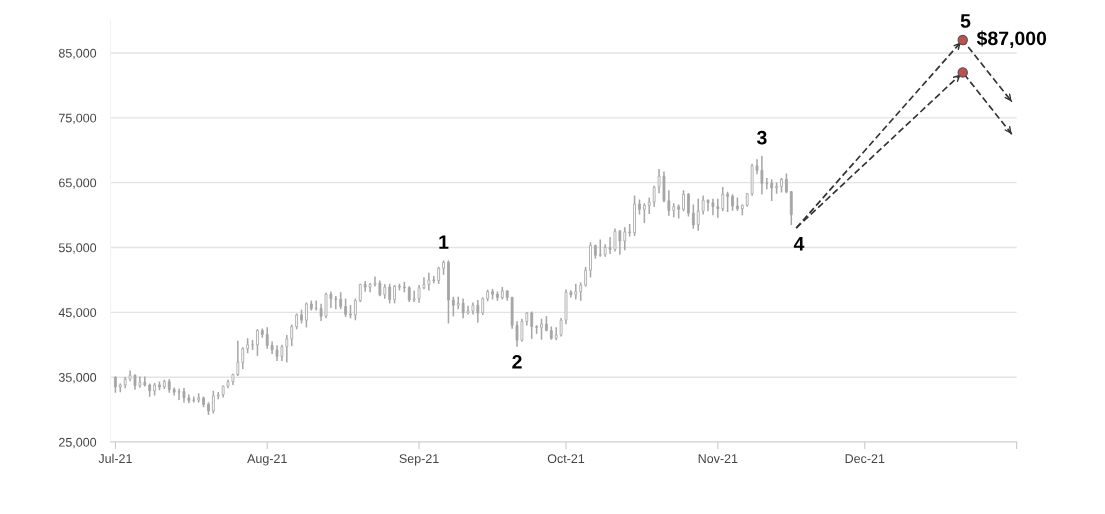 This screenshot has width=1105, height=514. Describe the element at coordinates (865, 459) in the screenshot. I see `x-tick-label: Dec-21` at that location.